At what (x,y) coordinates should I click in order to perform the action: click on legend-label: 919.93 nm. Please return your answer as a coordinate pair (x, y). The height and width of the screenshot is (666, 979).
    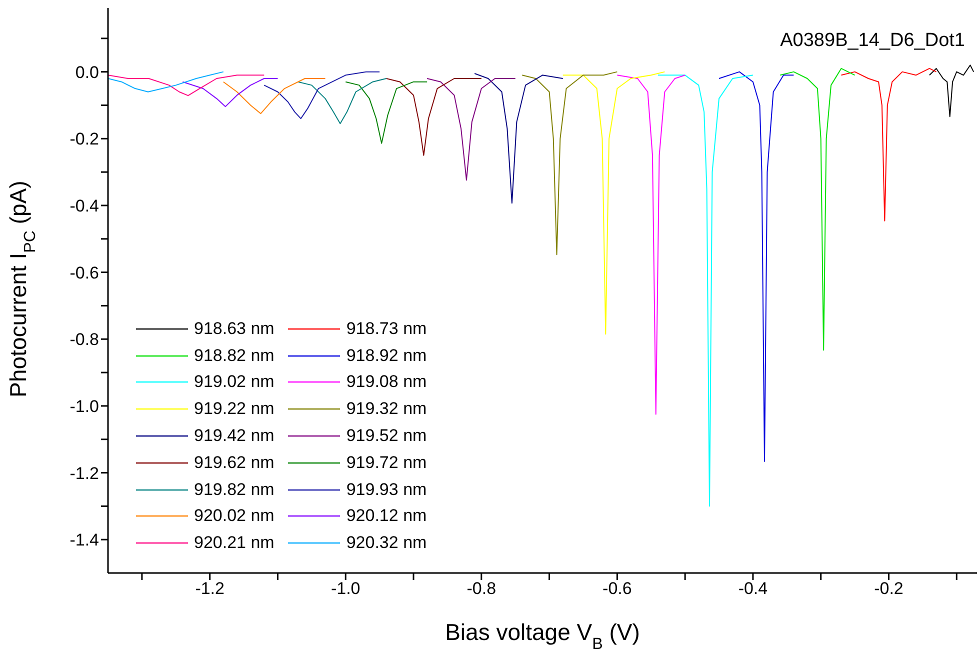
    Looking at the image, I should click on (386, 490).